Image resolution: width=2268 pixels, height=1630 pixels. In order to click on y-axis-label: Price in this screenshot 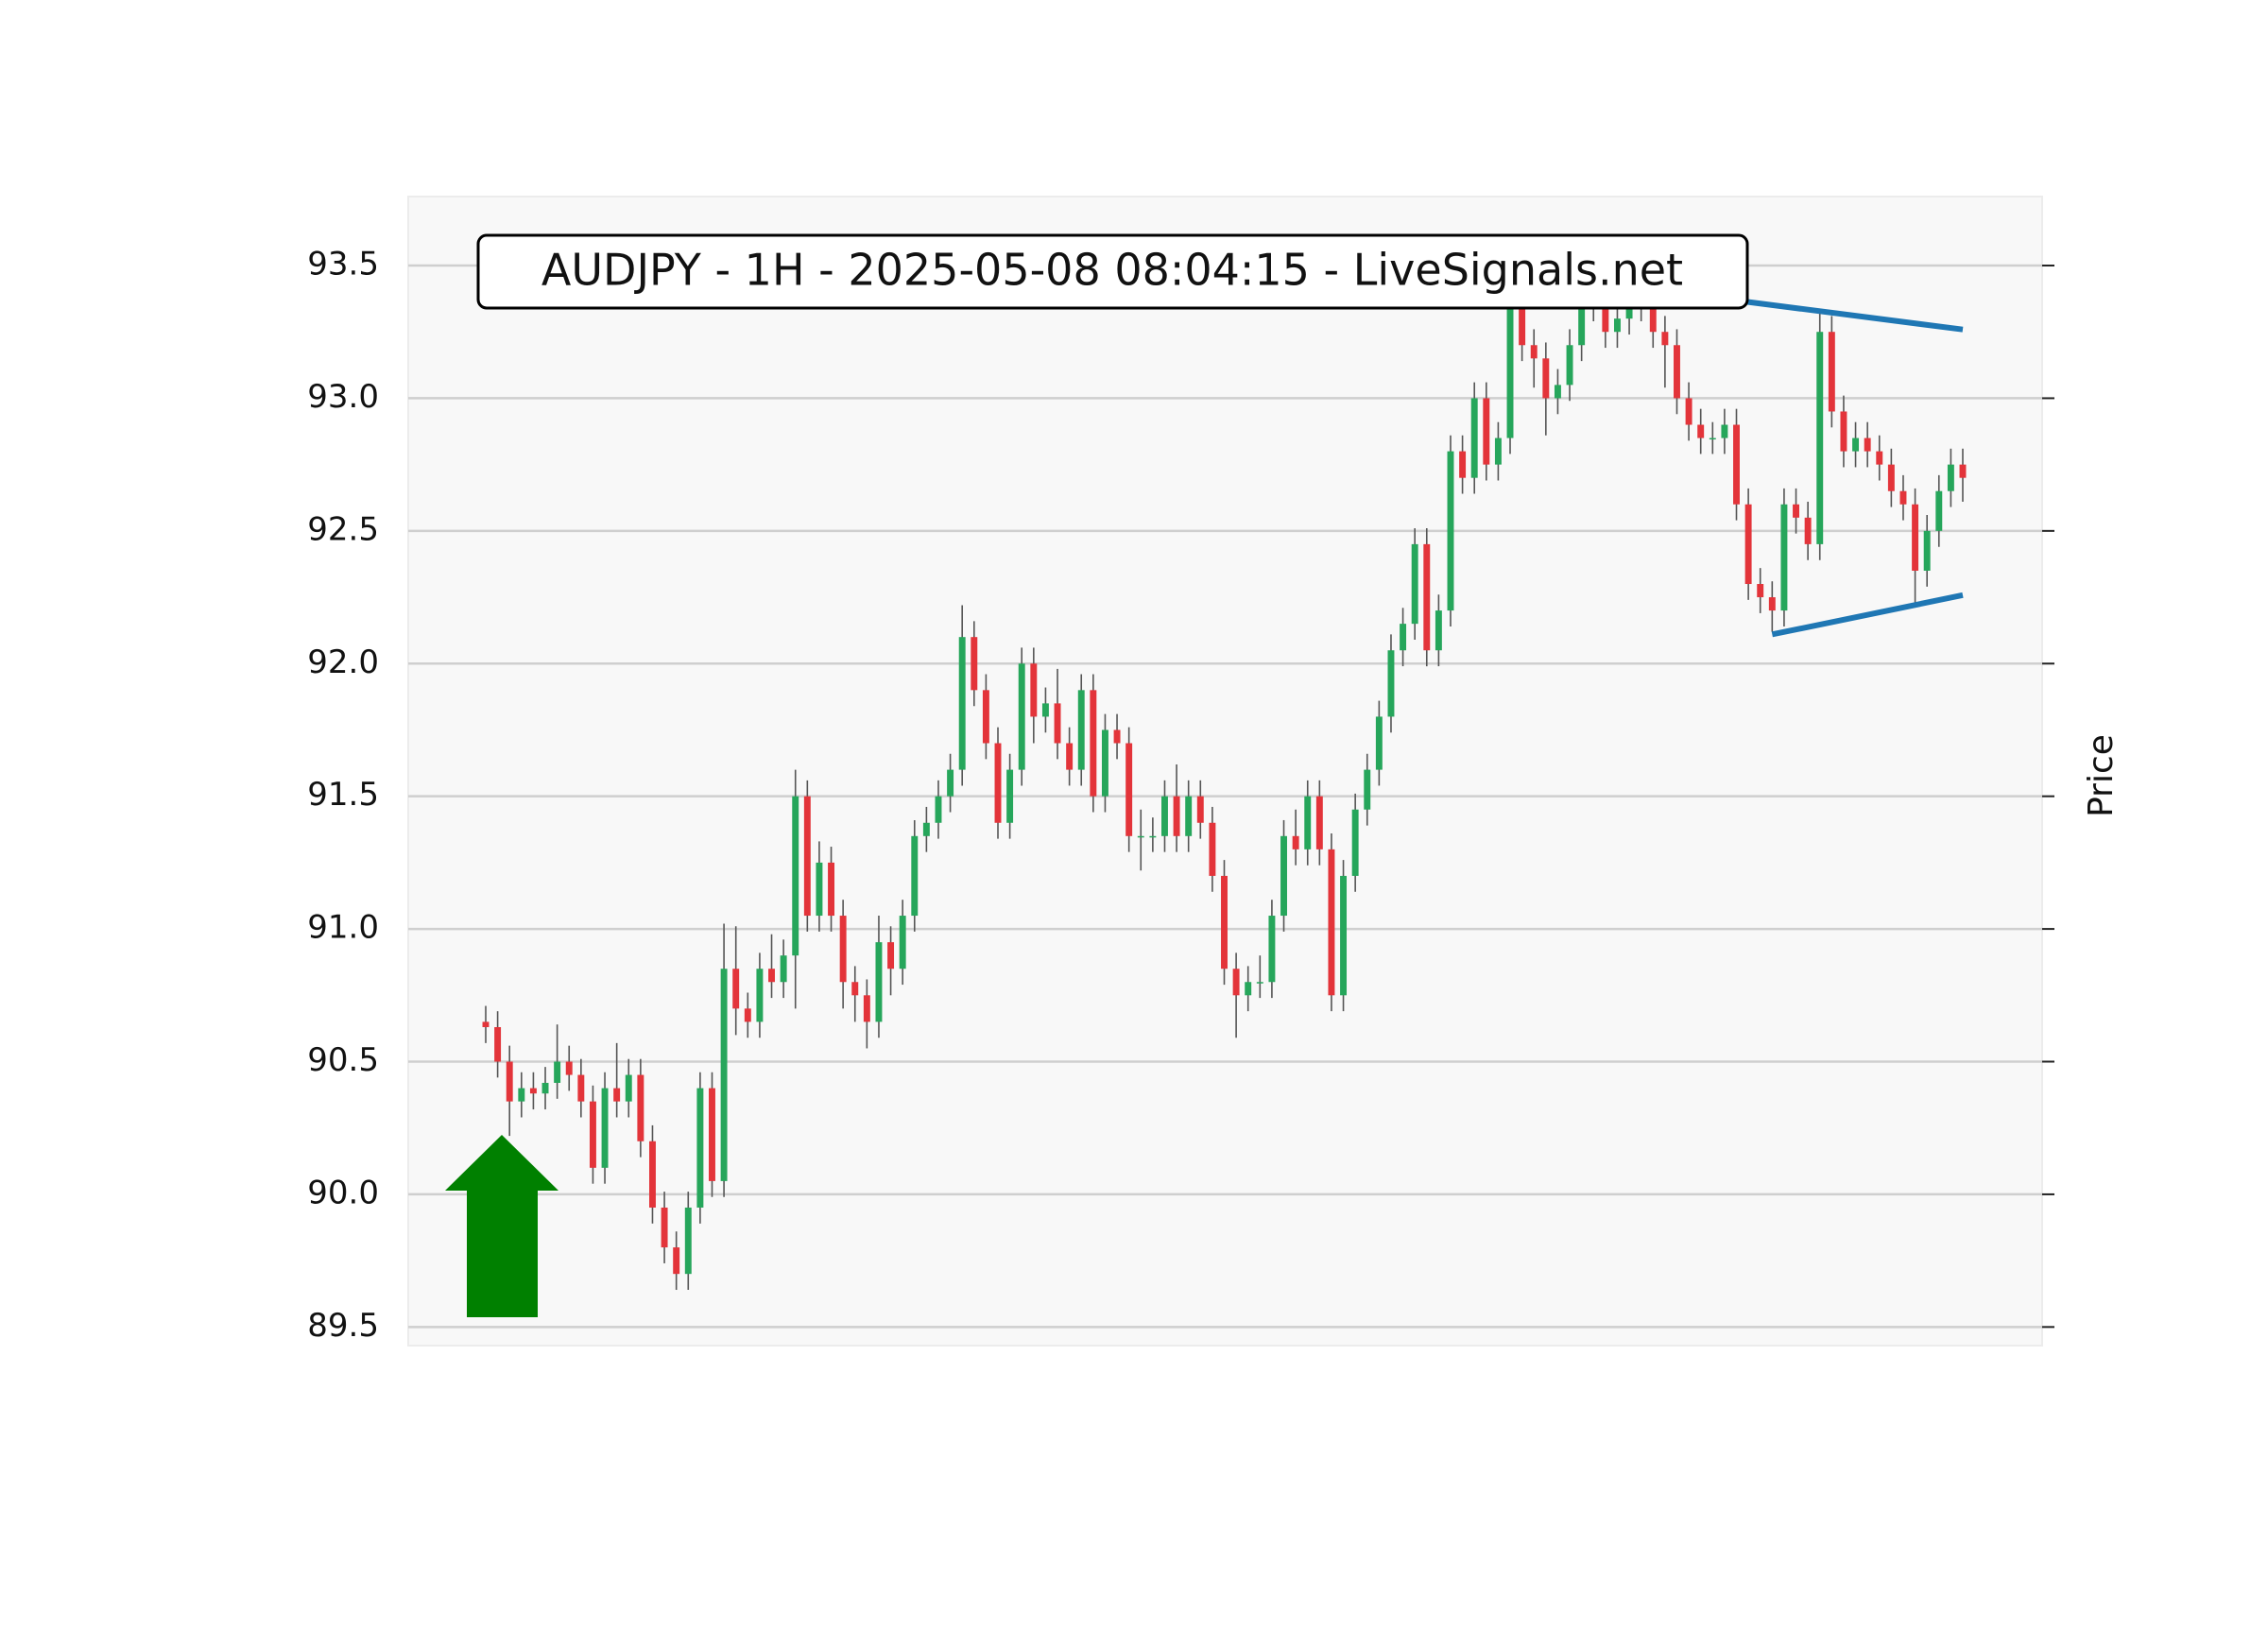, I will do `click(2101, 776)`.